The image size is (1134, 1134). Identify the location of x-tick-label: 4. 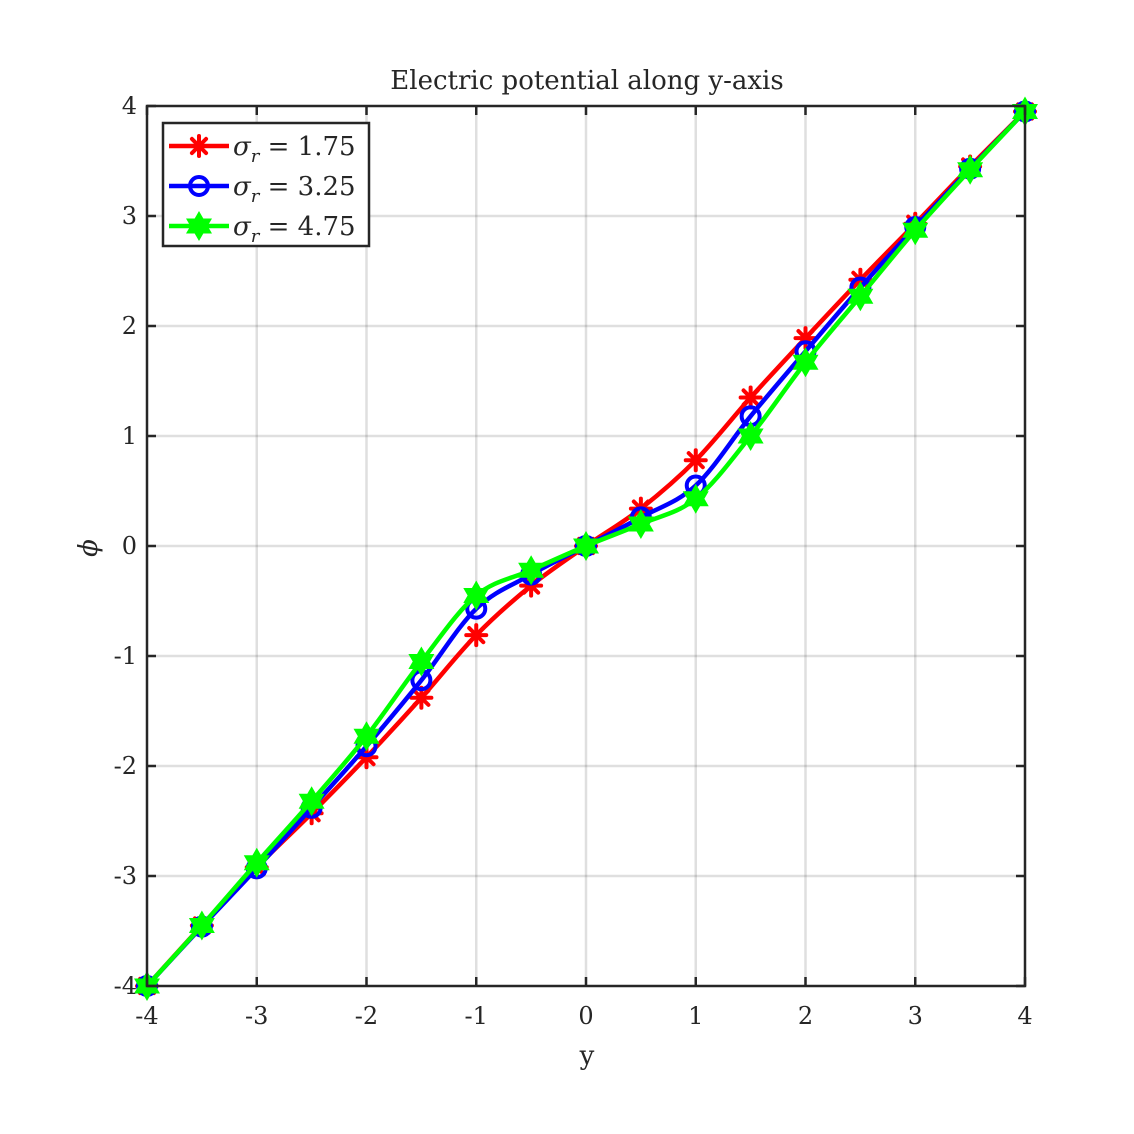
(1024, 1016).